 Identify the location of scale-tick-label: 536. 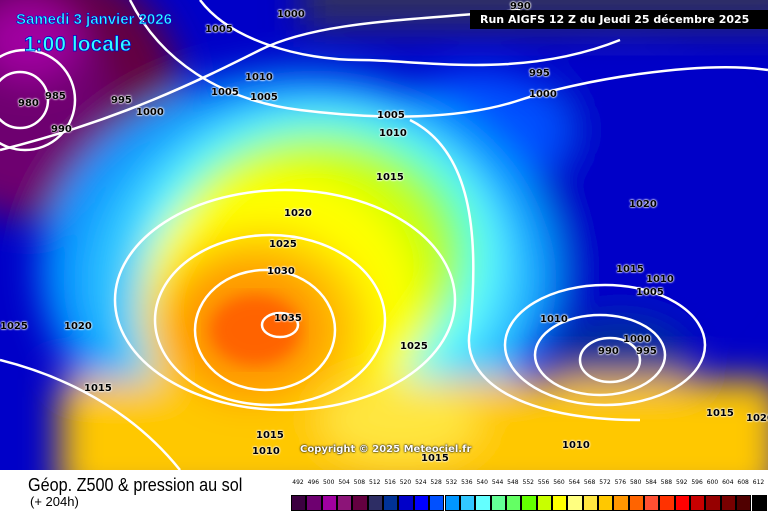
(467, 482).